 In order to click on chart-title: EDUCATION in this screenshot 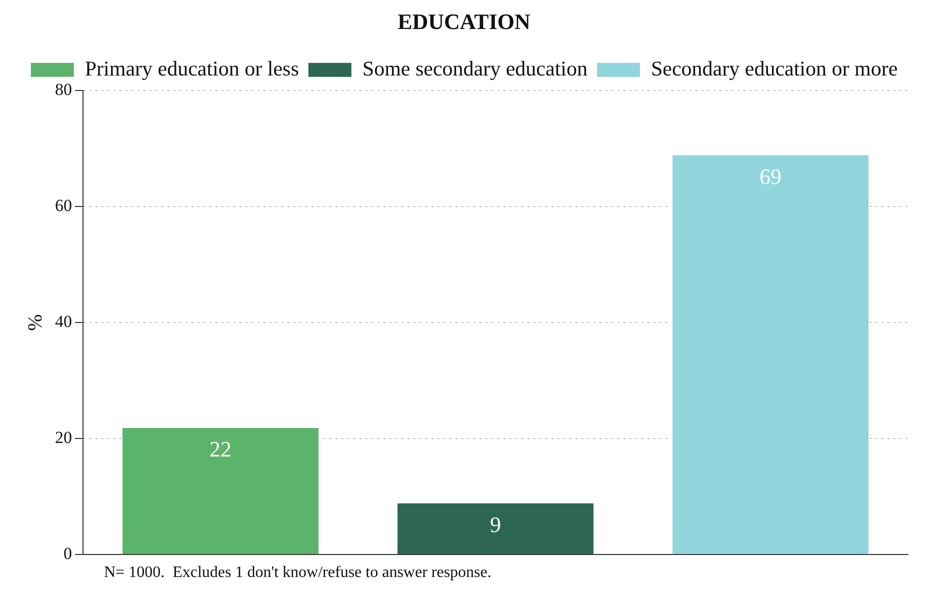, I will do `click(464, 21)`.